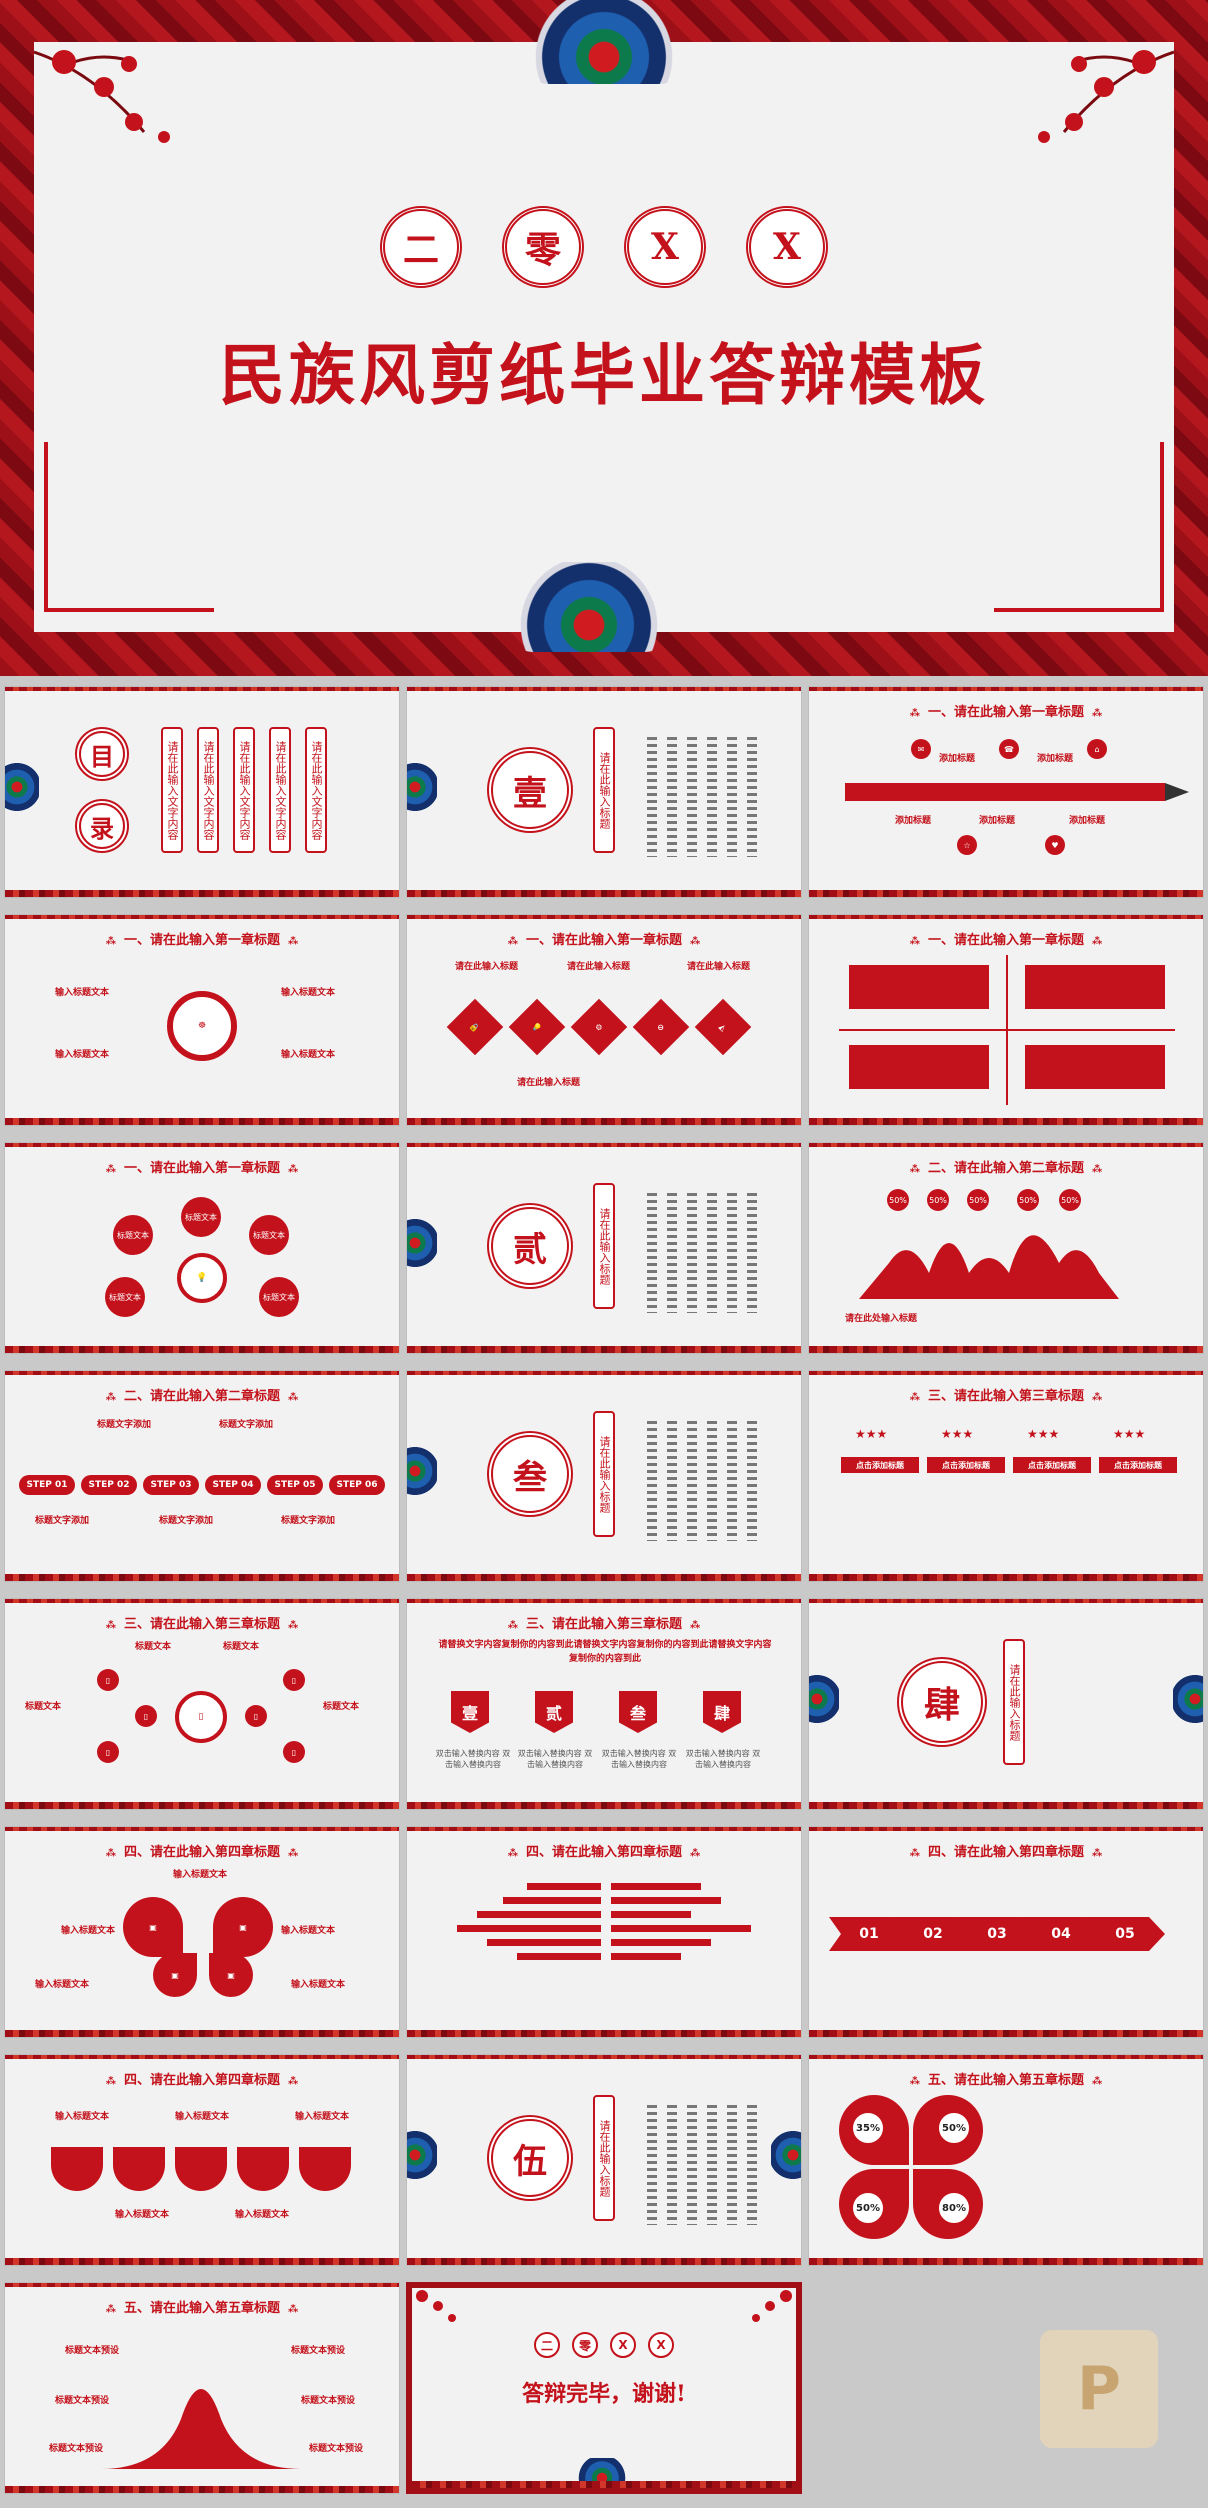 The image size is (1208, 2508). Describe the element at coordinates (554, 1712) in the screenshot. I see `shield-2: 贰` at that location.